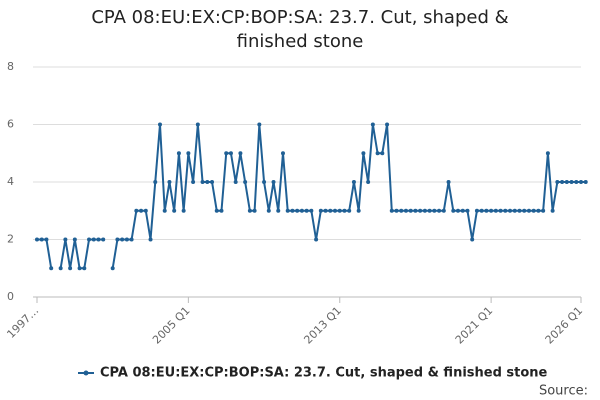  What do you see at coordinates (171, 325) in the screenshot?
I see `x-tick-label: 2005 Q1` at bounding box center [171, 325].